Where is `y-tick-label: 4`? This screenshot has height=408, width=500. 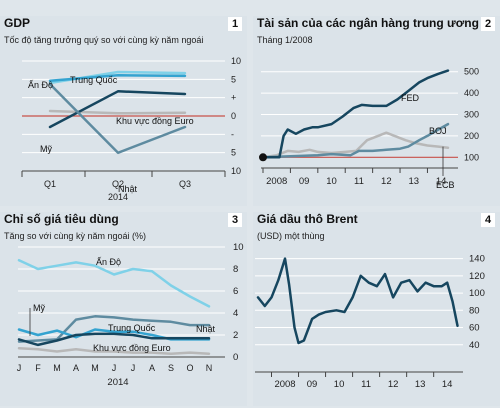 y-tick-label: 4 is located at coordinates (235, 313).